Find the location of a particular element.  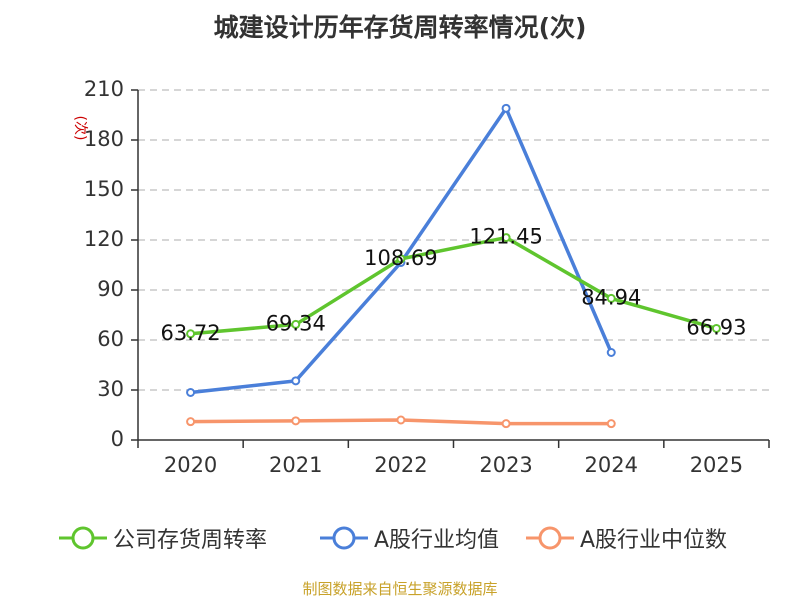

x-tick-label: 2022 is located at coordinates (400, 465).